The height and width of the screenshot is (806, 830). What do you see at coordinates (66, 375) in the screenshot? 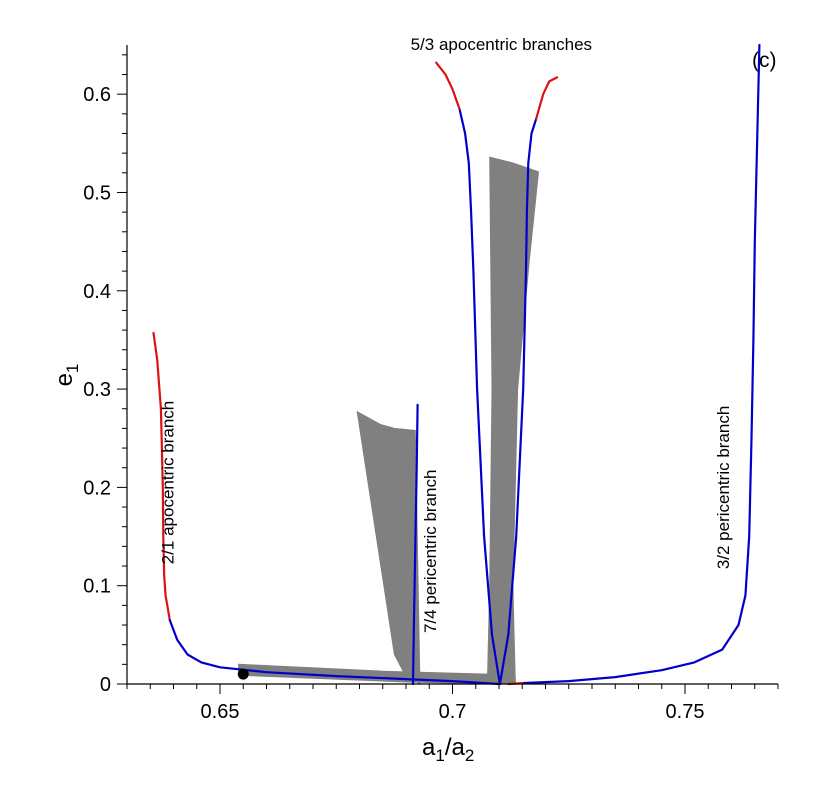
I see `y-axis-label: e1` at bounding box center [66, 375].